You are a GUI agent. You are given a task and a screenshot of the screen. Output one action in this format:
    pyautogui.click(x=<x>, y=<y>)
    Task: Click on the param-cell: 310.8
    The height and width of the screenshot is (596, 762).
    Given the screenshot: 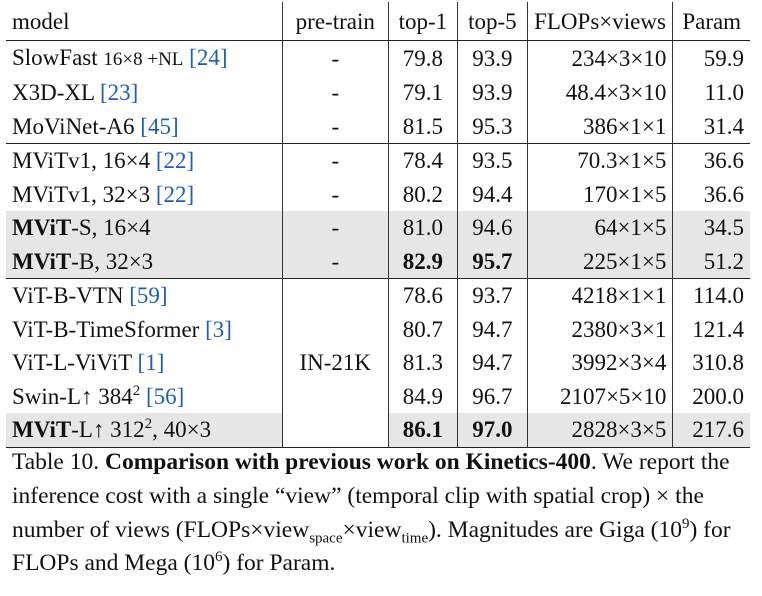 What is the action you would take?
    pyautogui.click(x=711, y=363)
    